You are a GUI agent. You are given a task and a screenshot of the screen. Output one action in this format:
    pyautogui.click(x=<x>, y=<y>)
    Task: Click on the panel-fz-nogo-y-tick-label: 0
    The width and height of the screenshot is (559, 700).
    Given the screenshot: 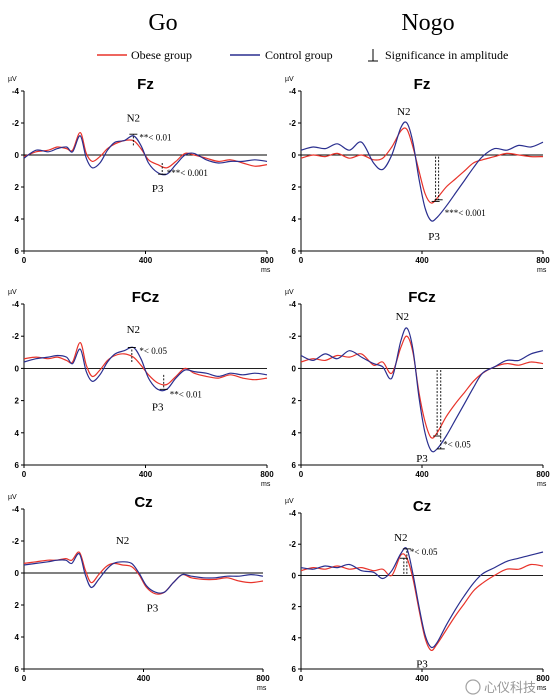 What is the action you would take?
    pyautogui.click(x=294, y=155)
    